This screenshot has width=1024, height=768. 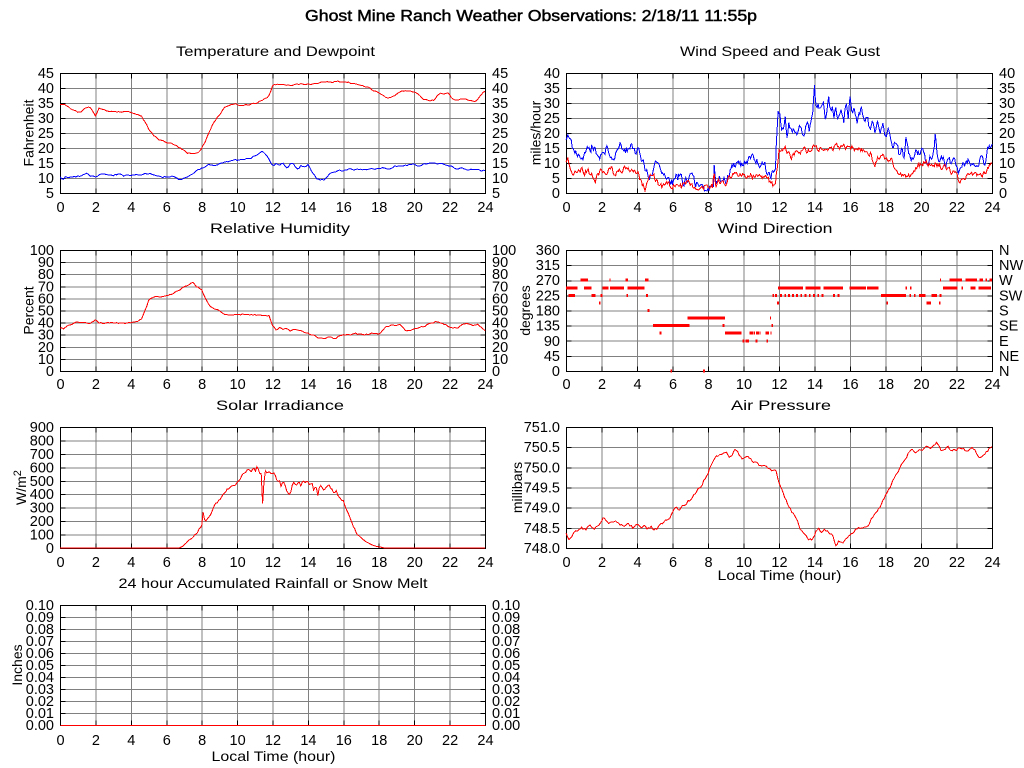 I want to click on svg-text: Air Pressure, so click(x=781, y=405).